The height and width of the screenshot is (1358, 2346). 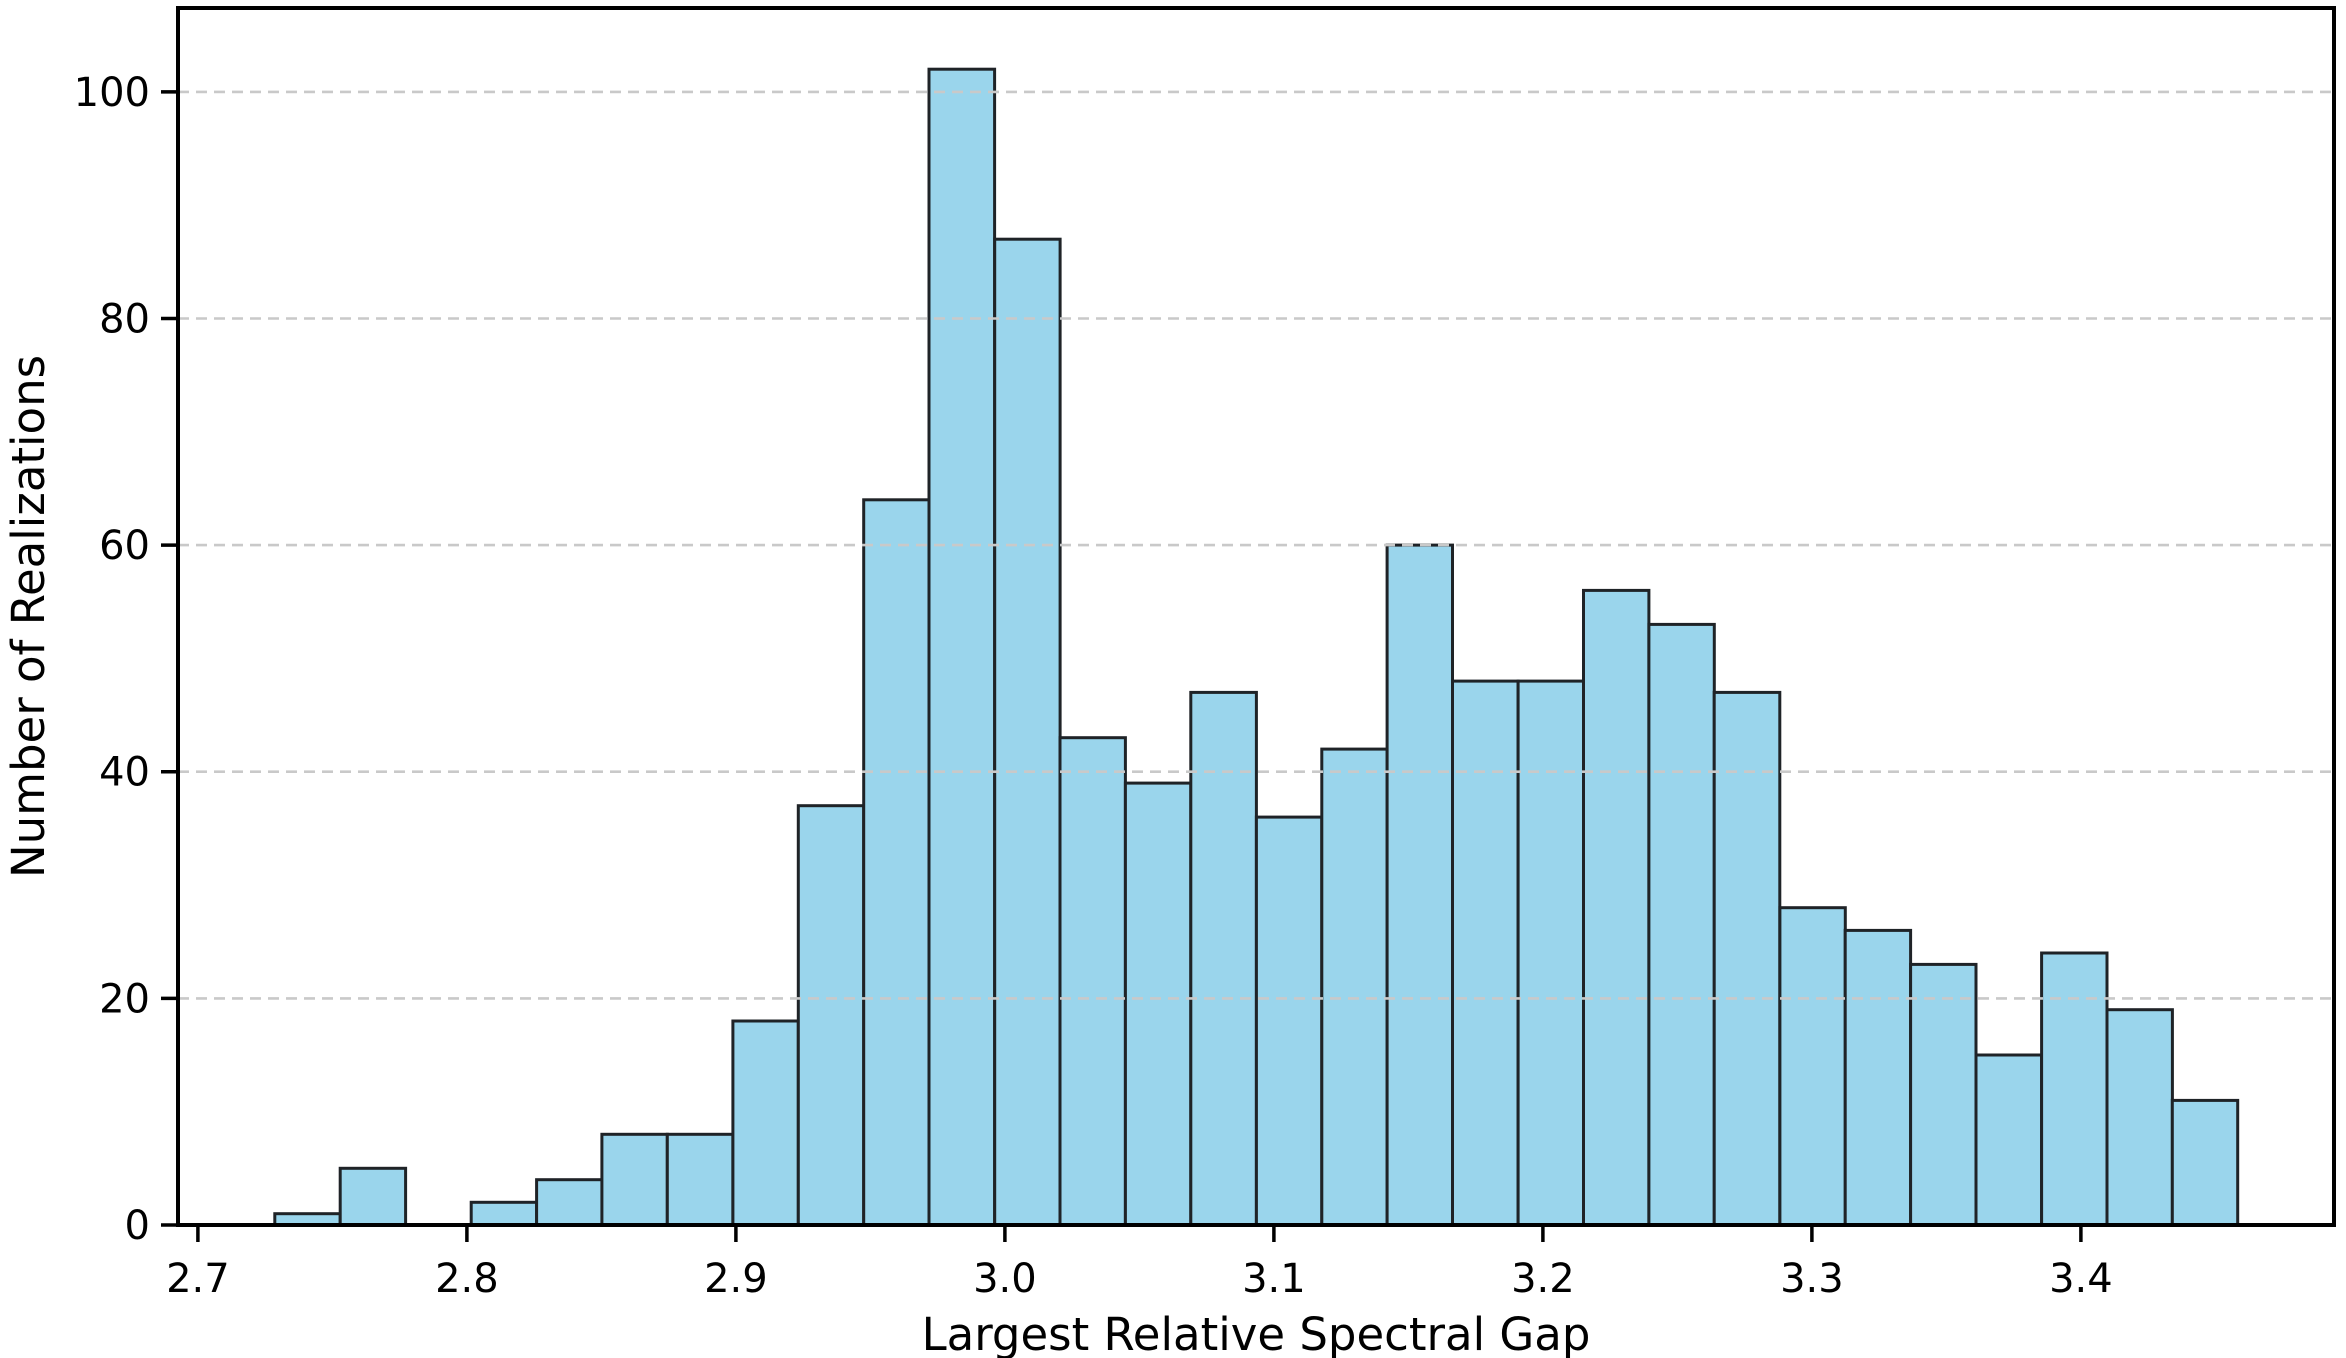 I want to click on y-tick-label: 40, so click(x=124, y=773).